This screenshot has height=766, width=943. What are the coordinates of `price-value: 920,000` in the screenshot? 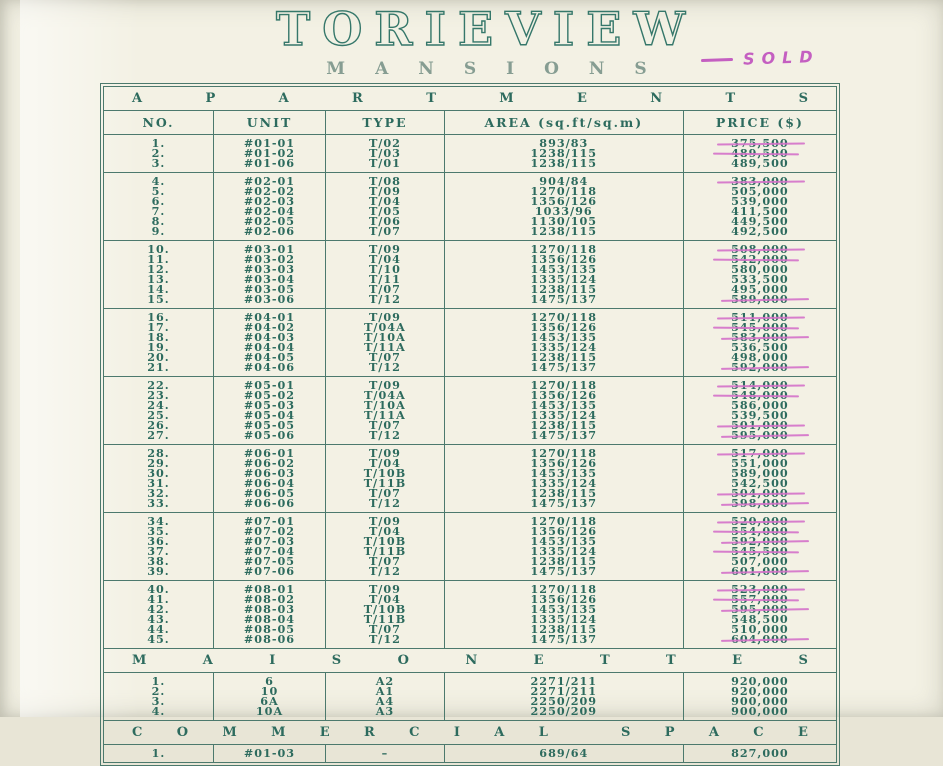 It's located at (760, 691).